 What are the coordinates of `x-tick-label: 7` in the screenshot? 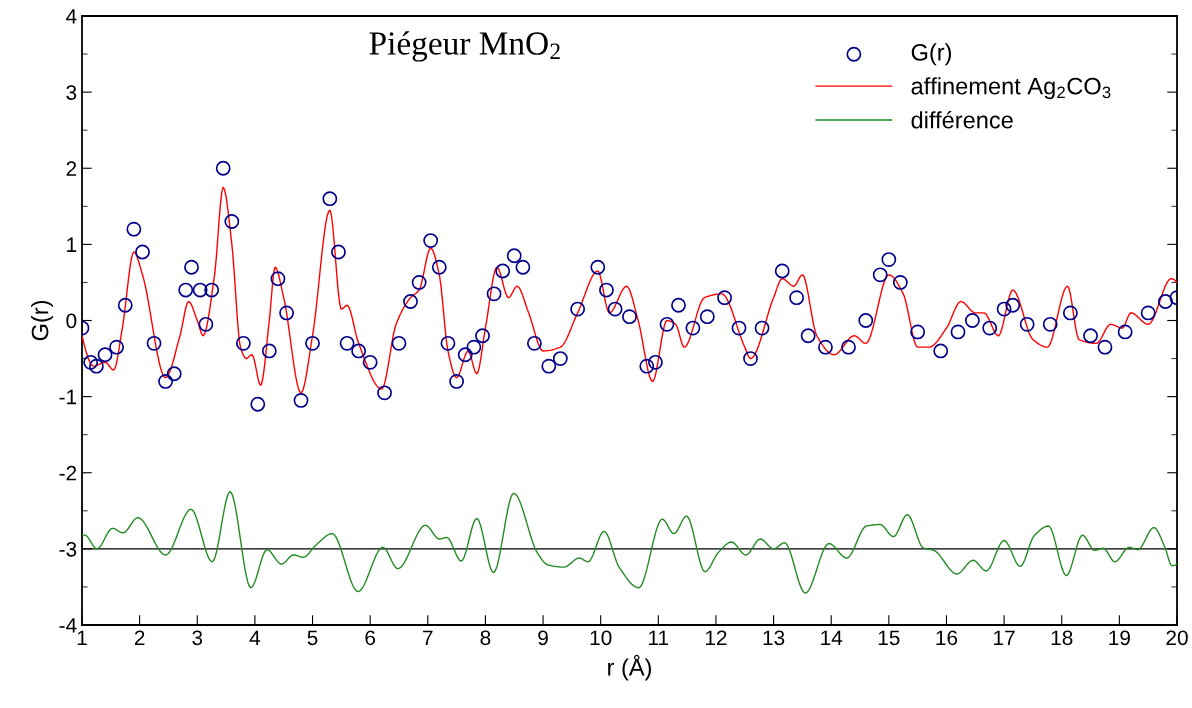 It's located at (428, 637).